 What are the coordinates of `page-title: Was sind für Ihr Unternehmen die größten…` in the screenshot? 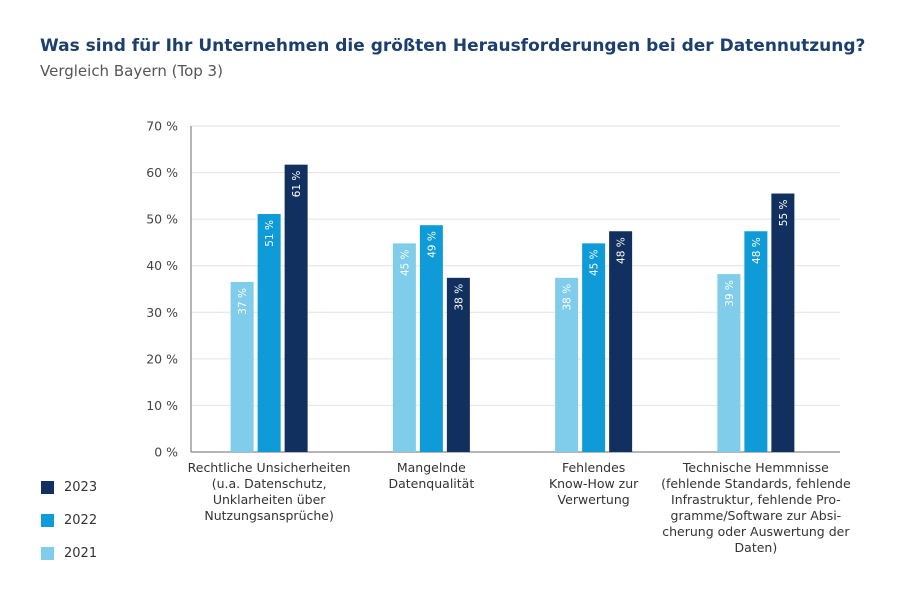 It's located at (453, 46).